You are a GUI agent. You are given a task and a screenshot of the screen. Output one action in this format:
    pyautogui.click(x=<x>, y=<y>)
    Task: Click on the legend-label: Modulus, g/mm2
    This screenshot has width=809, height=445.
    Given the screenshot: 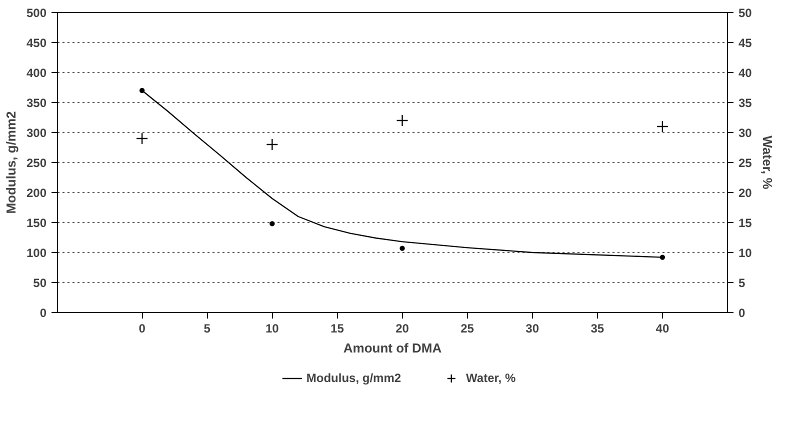 What is the action you would take?
    pyautogui.click(x=354, y=378)
    